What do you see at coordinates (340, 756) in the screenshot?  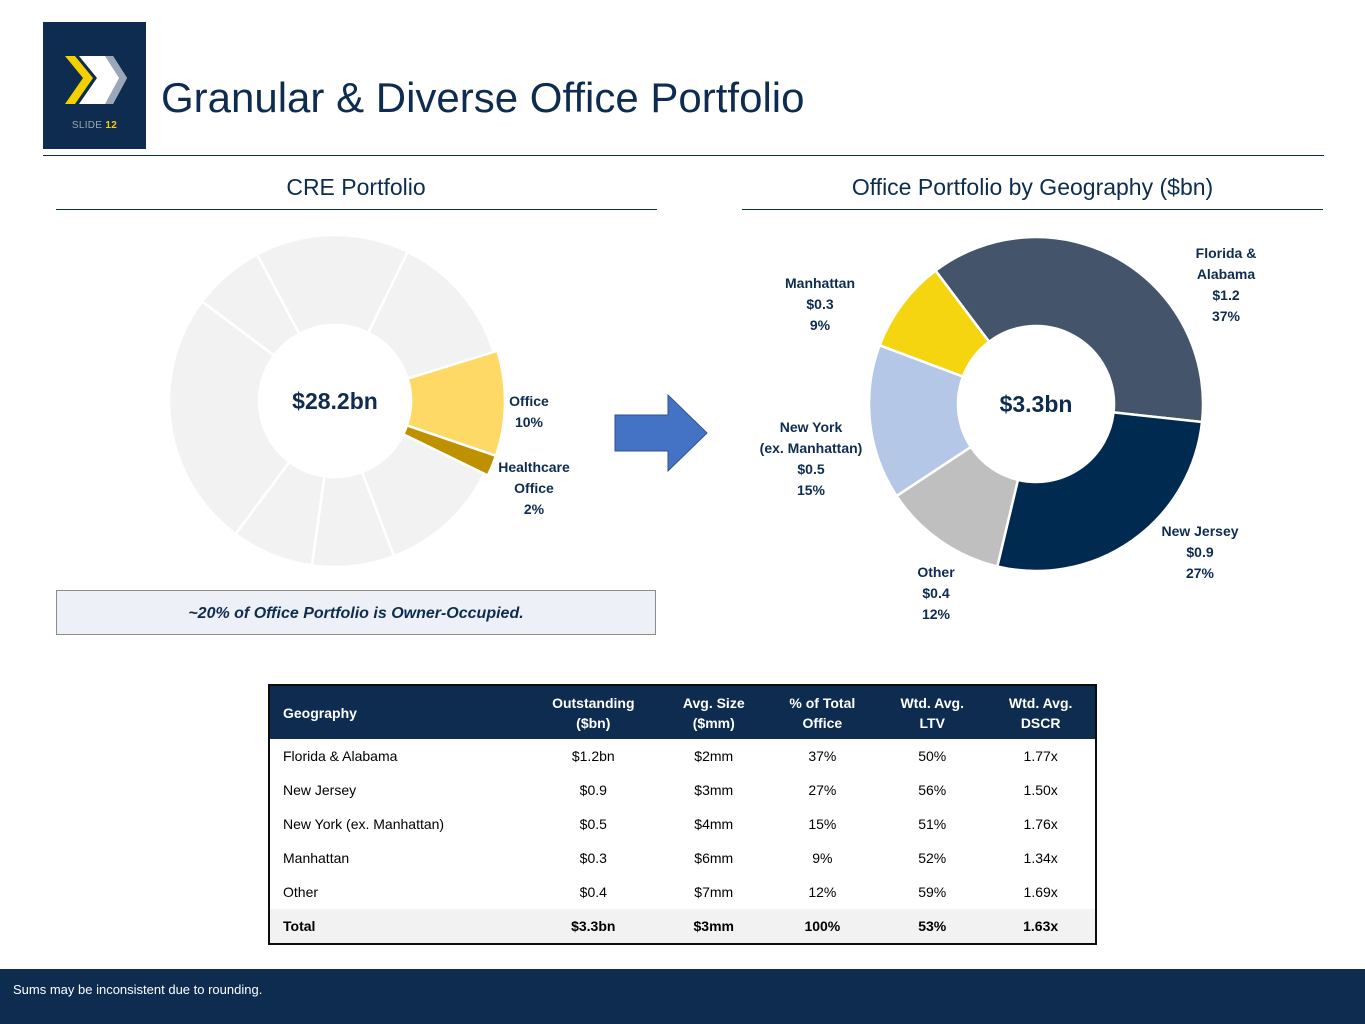 I see `table-cell: Florida & Alabama` at bounding box center [340, 756].